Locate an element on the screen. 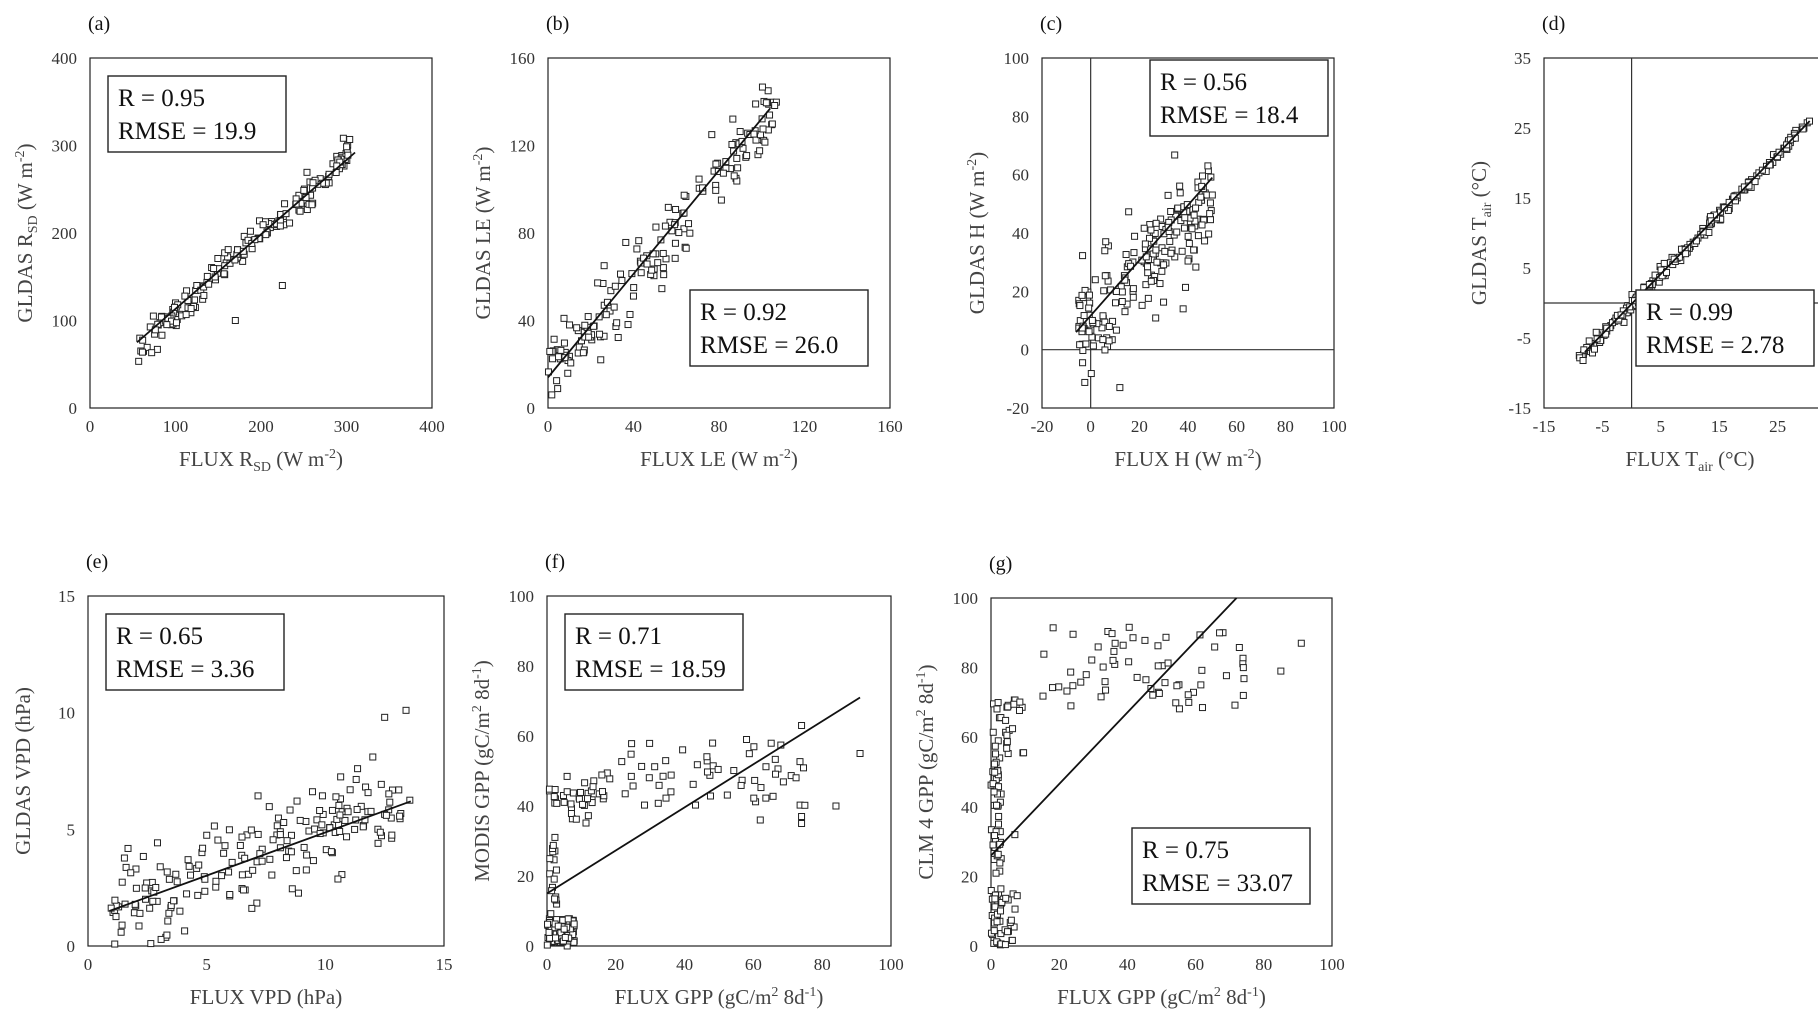 This screenshot has width=1818, height=1024. y-axis-label: GLDAS Tair (°C) is located at coordinates (1481, 233).